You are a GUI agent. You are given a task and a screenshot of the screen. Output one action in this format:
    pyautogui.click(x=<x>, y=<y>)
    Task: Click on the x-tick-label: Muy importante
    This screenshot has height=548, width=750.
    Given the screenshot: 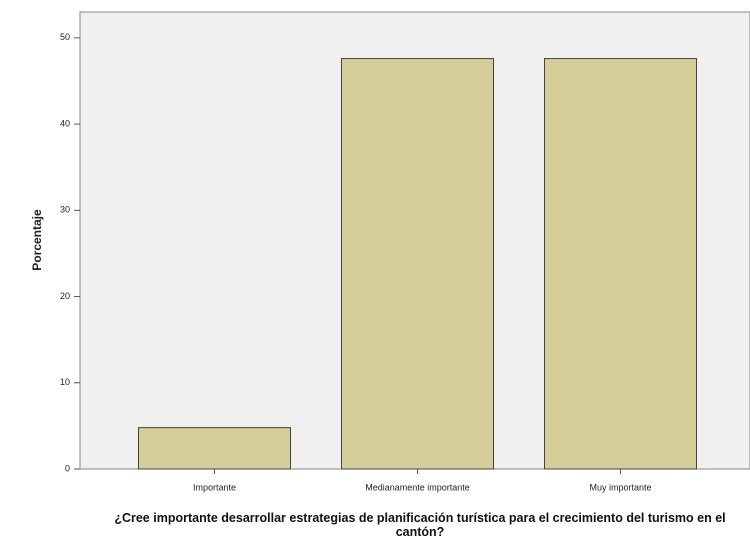 What is the action you would take?
    pyautogui.click(x=620, y=487)
    